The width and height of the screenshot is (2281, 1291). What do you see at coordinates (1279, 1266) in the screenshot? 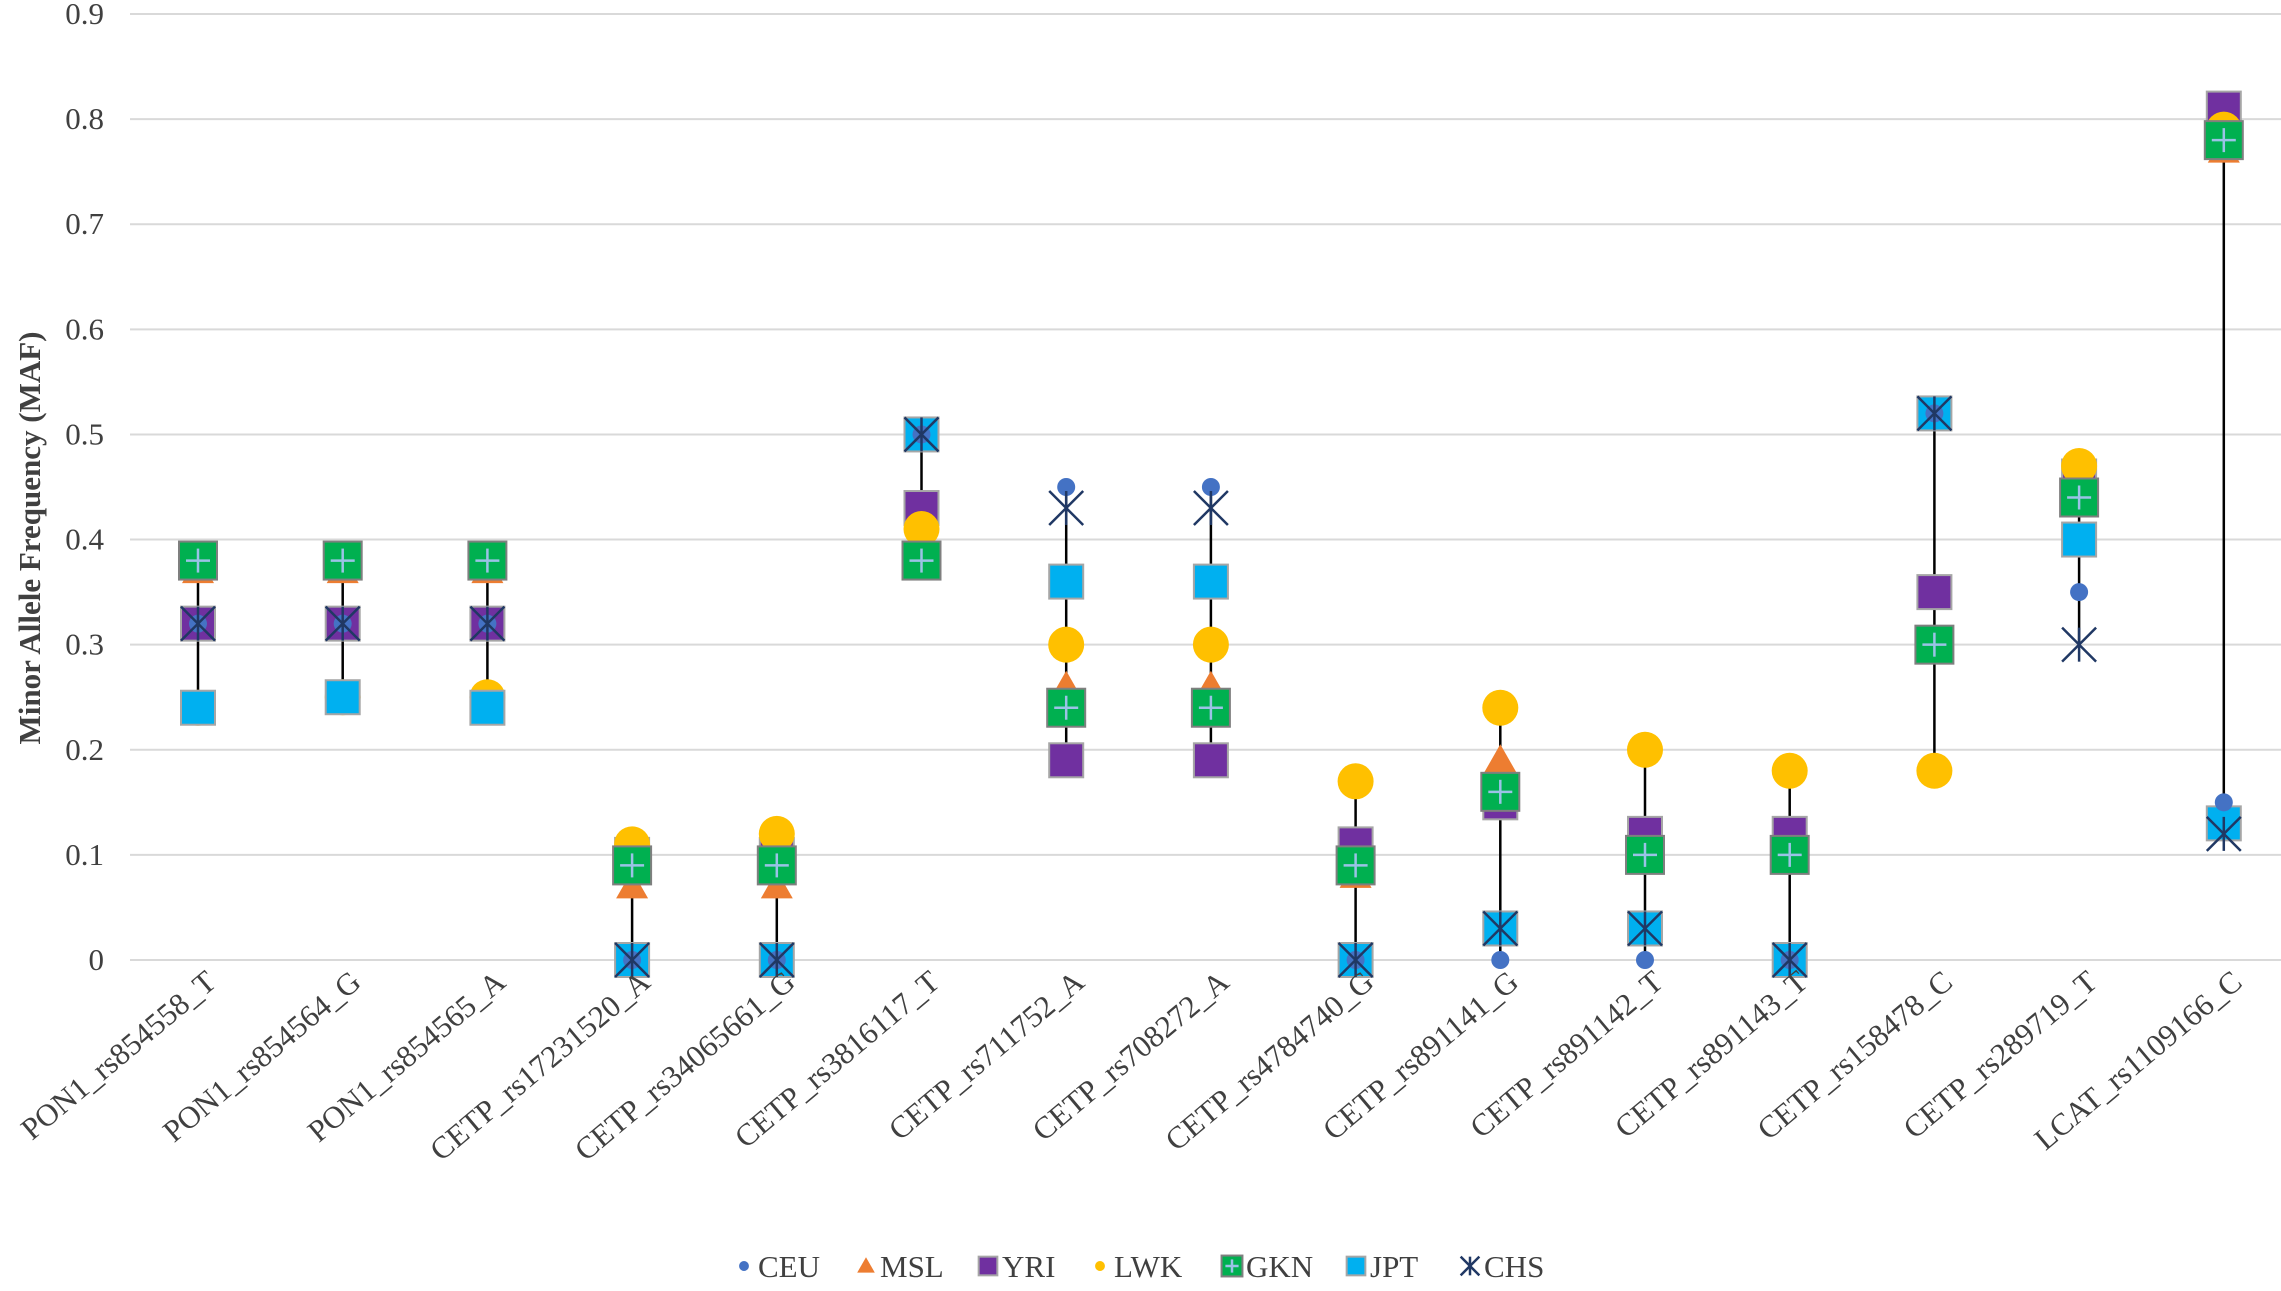
I see `legend-label: GKN` at bounding box center [1279, 1266].